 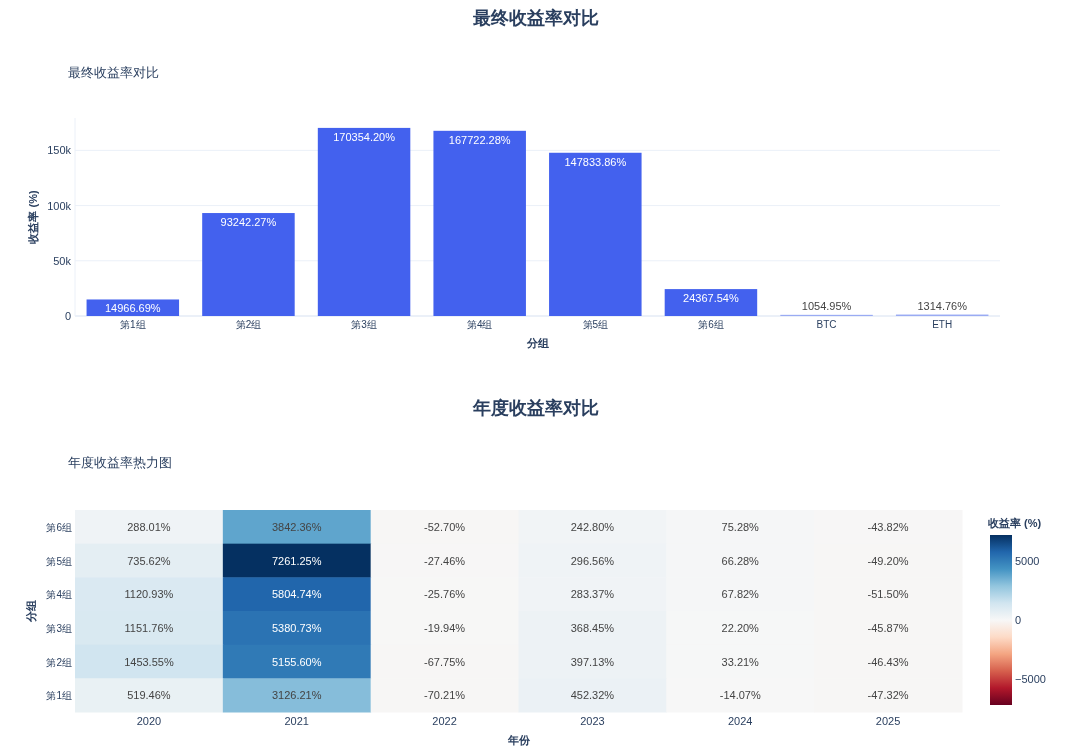 What do you see at coordinates (445, 560) in the screenshot?
I see `data-label: -27.46%` at bounding box center [445, 560].